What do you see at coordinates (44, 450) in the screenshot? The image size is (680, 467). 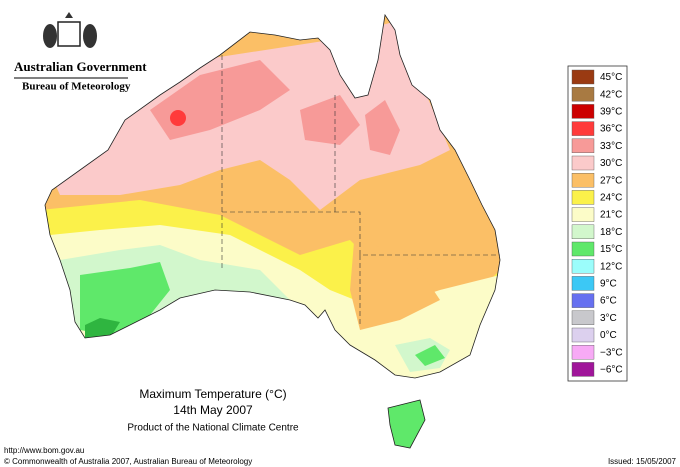 I see `footer-url: http://www.bom.gov.au` at bounding box center [44, 450].